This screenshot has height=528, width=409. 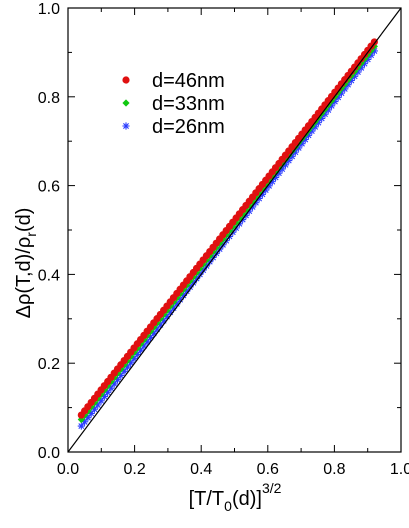 What do you see at coordinates (334, 469) in the screenshot?
I see `x-tick-label-4: 0.8` at bounding box center [334, 469].